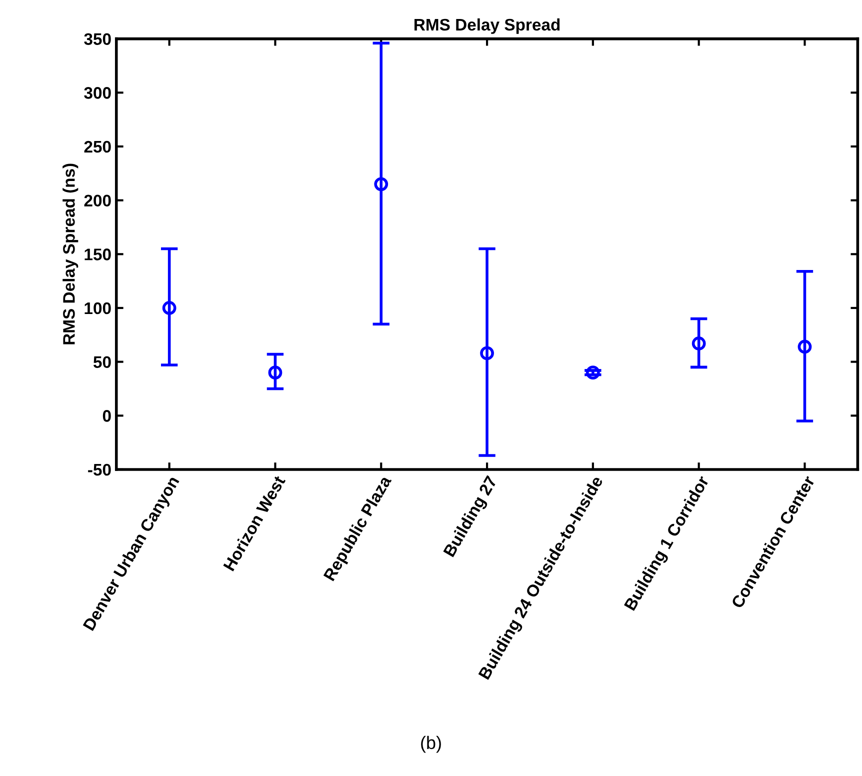  What do you see at coordinates (97, 39) in the screenshot?
I see `y-tick-label: 350` at bounding box center [97, 39].